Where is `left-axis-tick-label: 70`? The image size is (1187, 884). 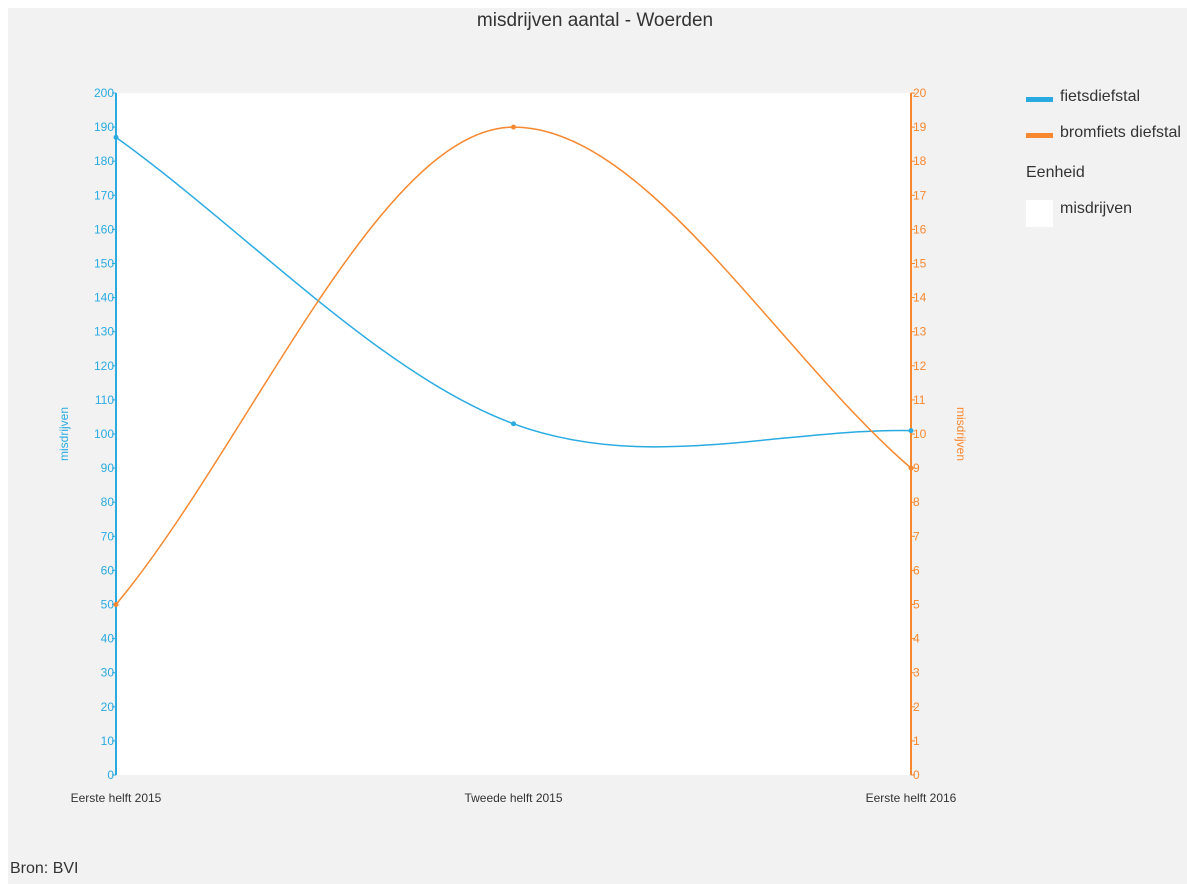 left-axis-tick-label: 70 is located at coordinates (108, 536).